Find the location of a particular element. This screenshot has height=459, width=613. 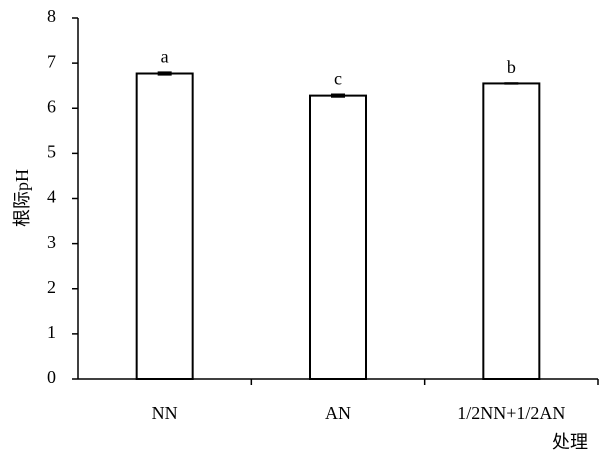

y-tick-label: 0 is located at coordinates (51, 377).